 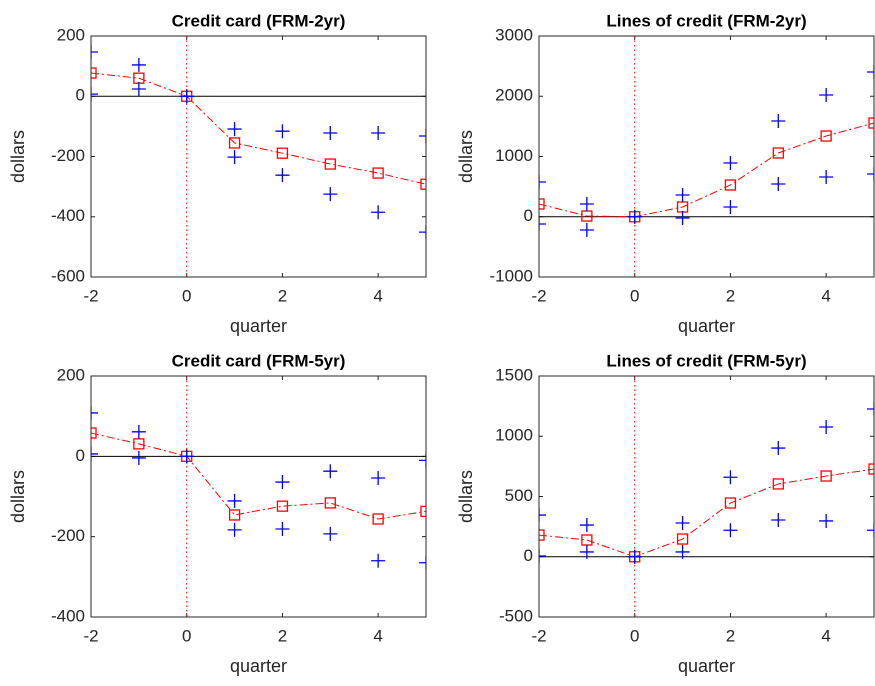 What do you see at coordinates (706, 360) in the screenshot?
I see `chart-title: Lines of credit (FRM-5yr)` at bounding box center [706, 360].